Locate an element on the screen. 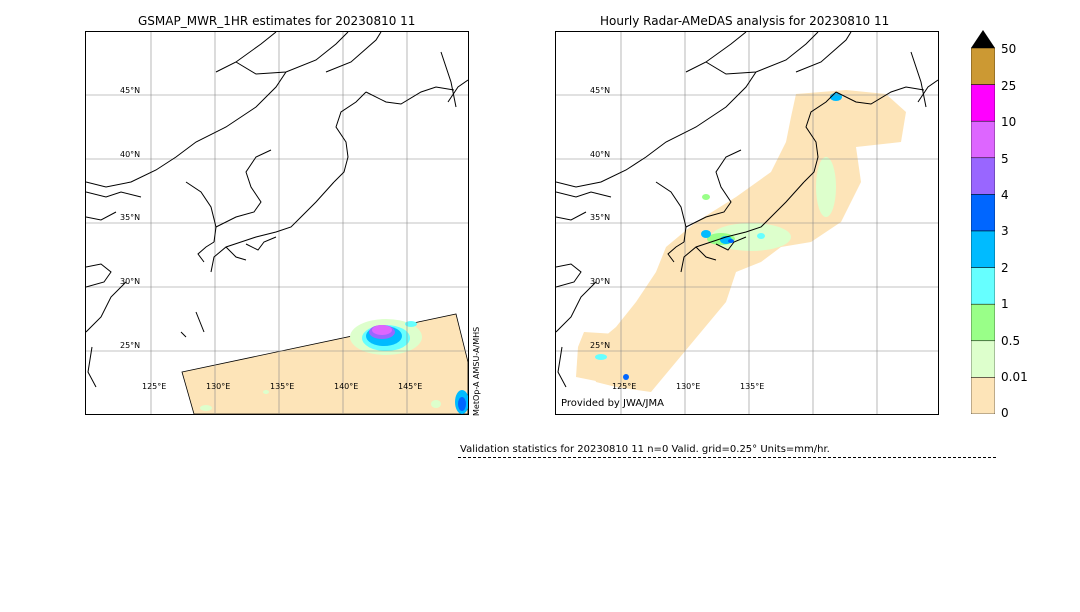 This screenshot has height=612, width=1080. left-rain-area is located at coordinates (334, 366).